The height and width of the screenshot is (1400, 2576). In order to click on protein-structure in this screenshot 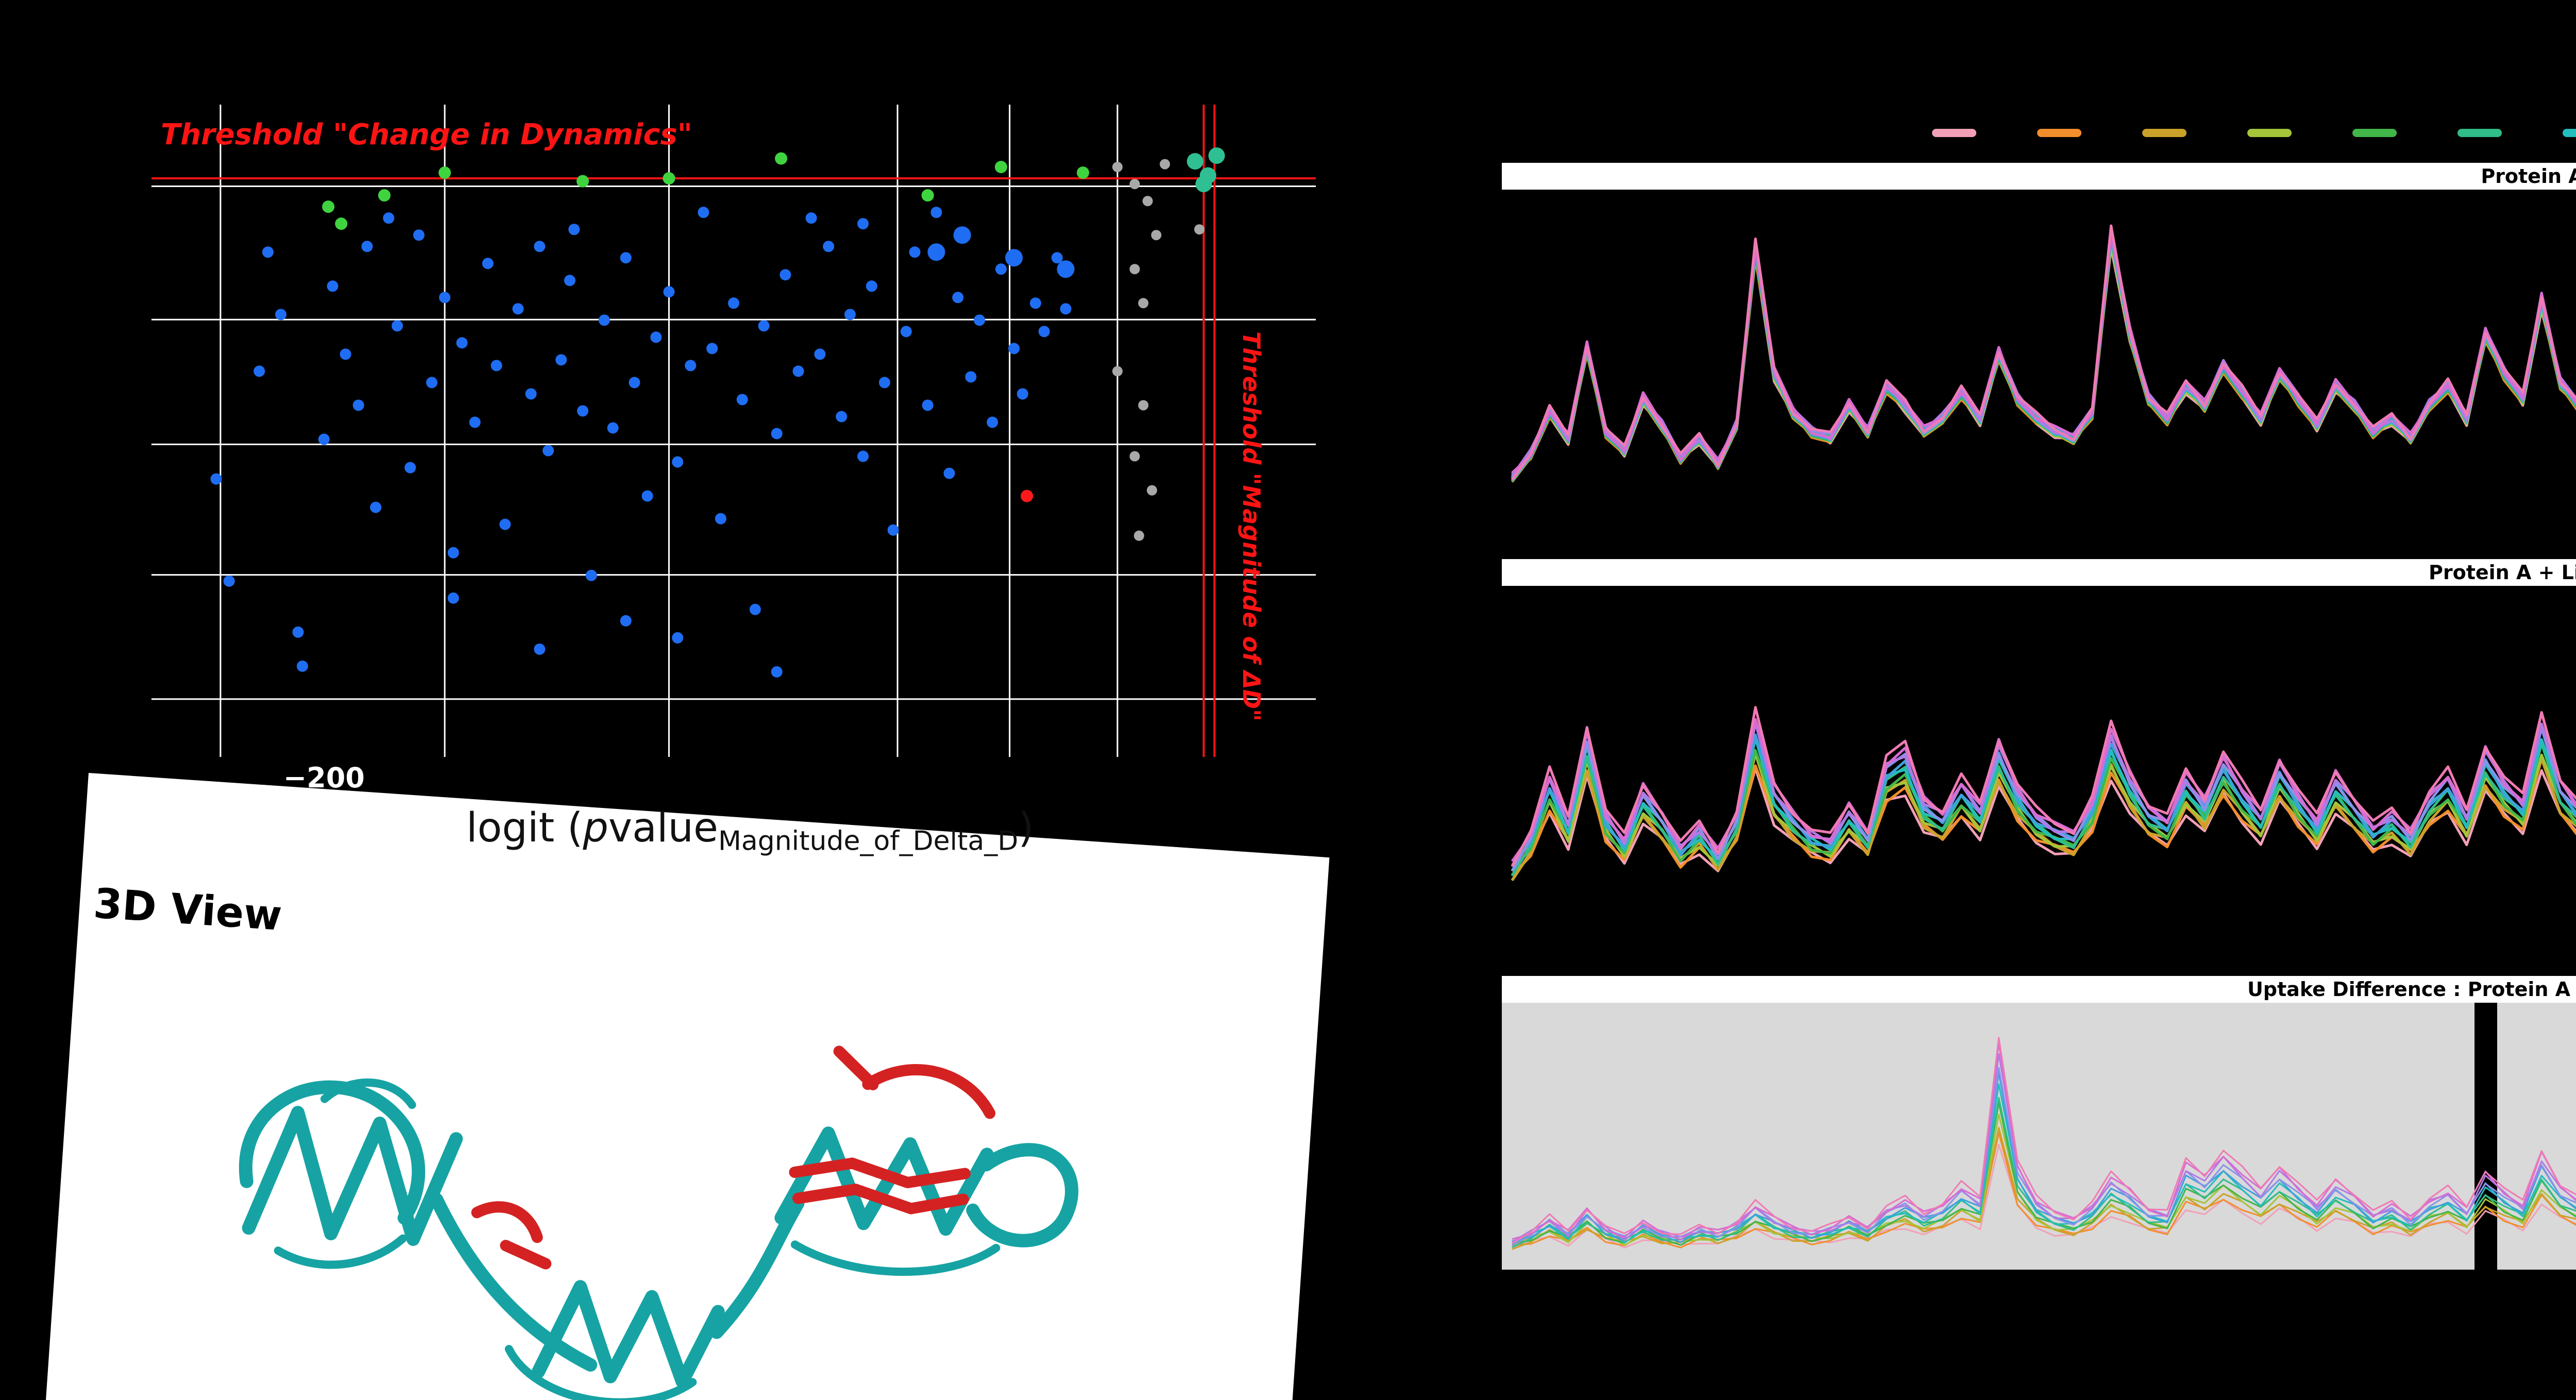, I will do `click(664, 1168)`.